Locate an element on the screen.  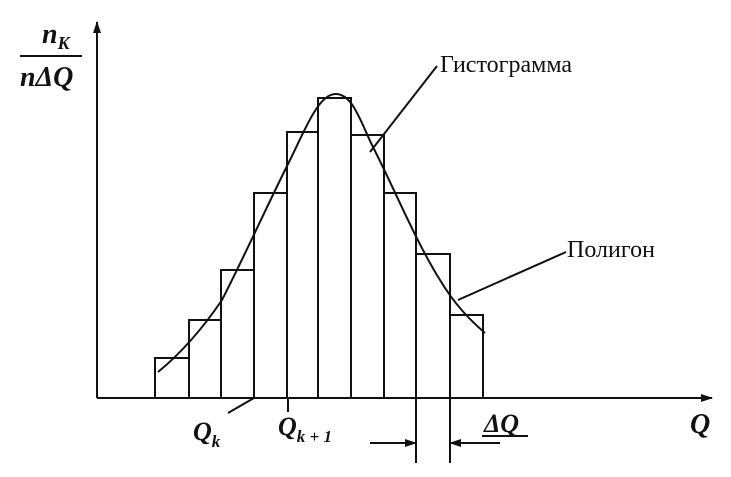
text: k + 1 is located at coordinates (314, 436).